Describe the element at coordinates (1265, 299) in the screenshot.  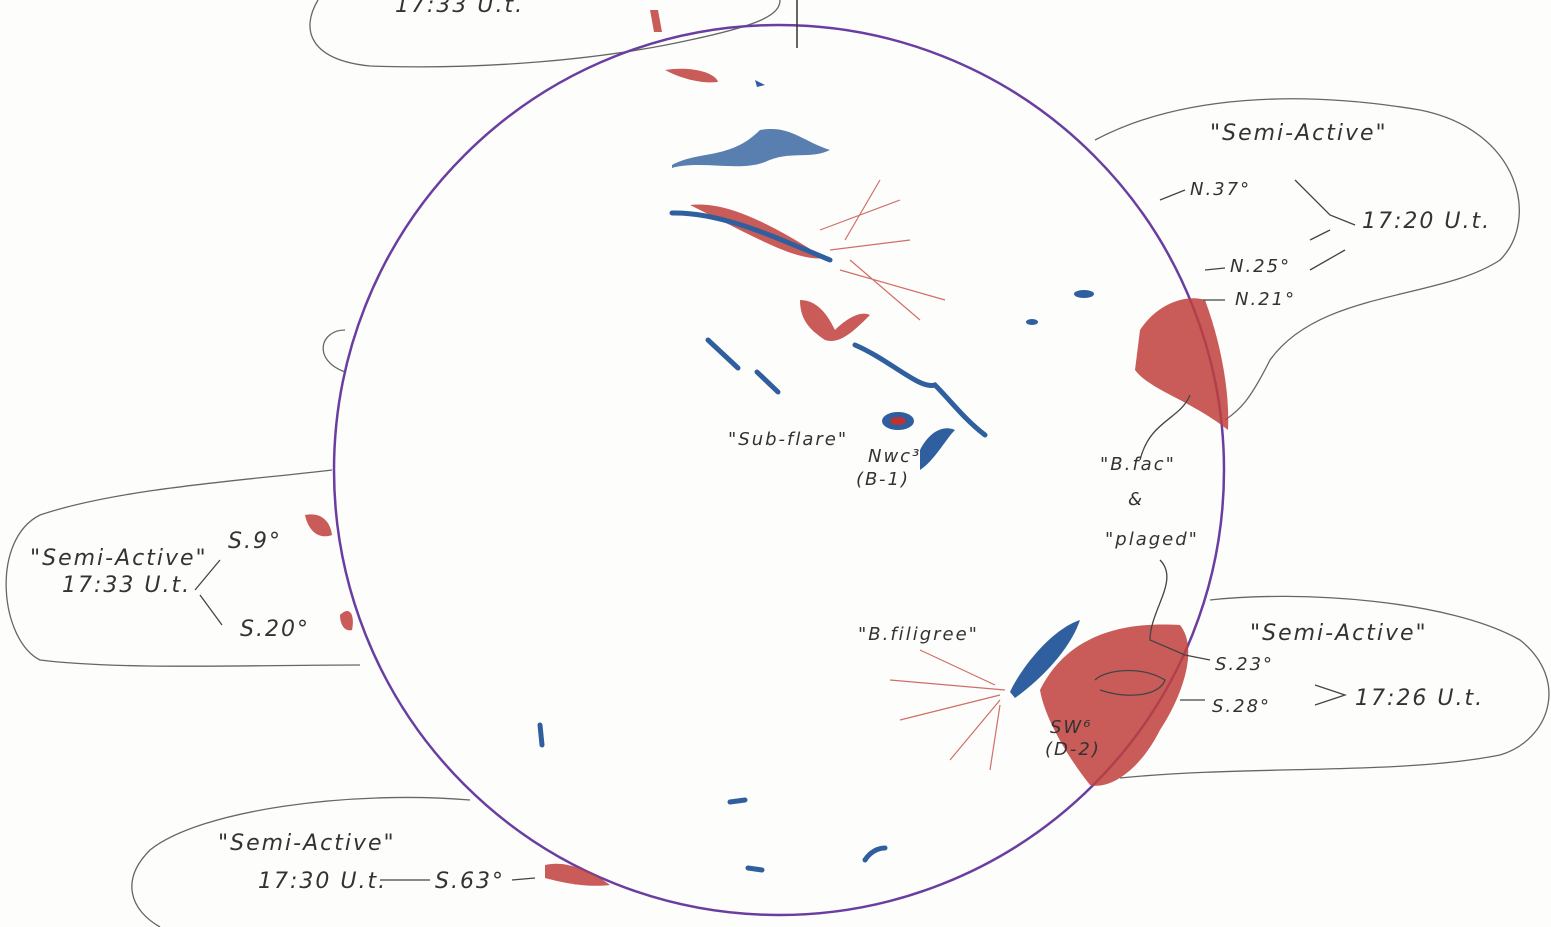
I see `latitude: N.21°` at that location.